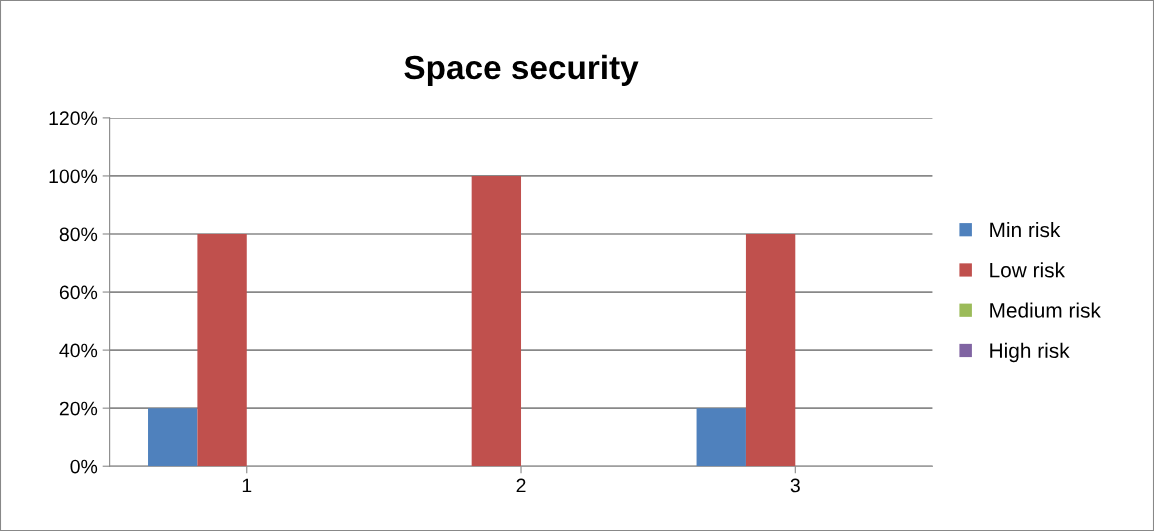  Describe the element at coordinates (1045, 310) in the screenshot. I see `legend-label: Medium risk` at that location.